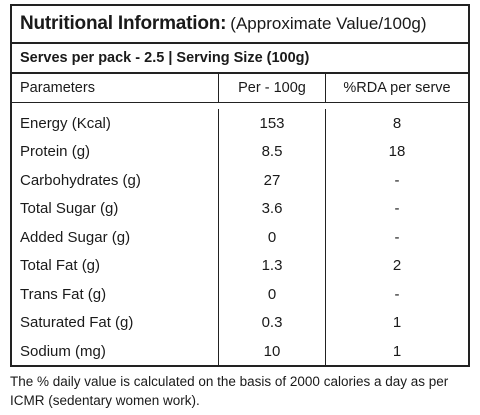 The height and width of the screenshot is (415, 480). Describe the element at coordinates (272, 208) in the screenshot. I see `cell-per-100g: 3.6` at that location.